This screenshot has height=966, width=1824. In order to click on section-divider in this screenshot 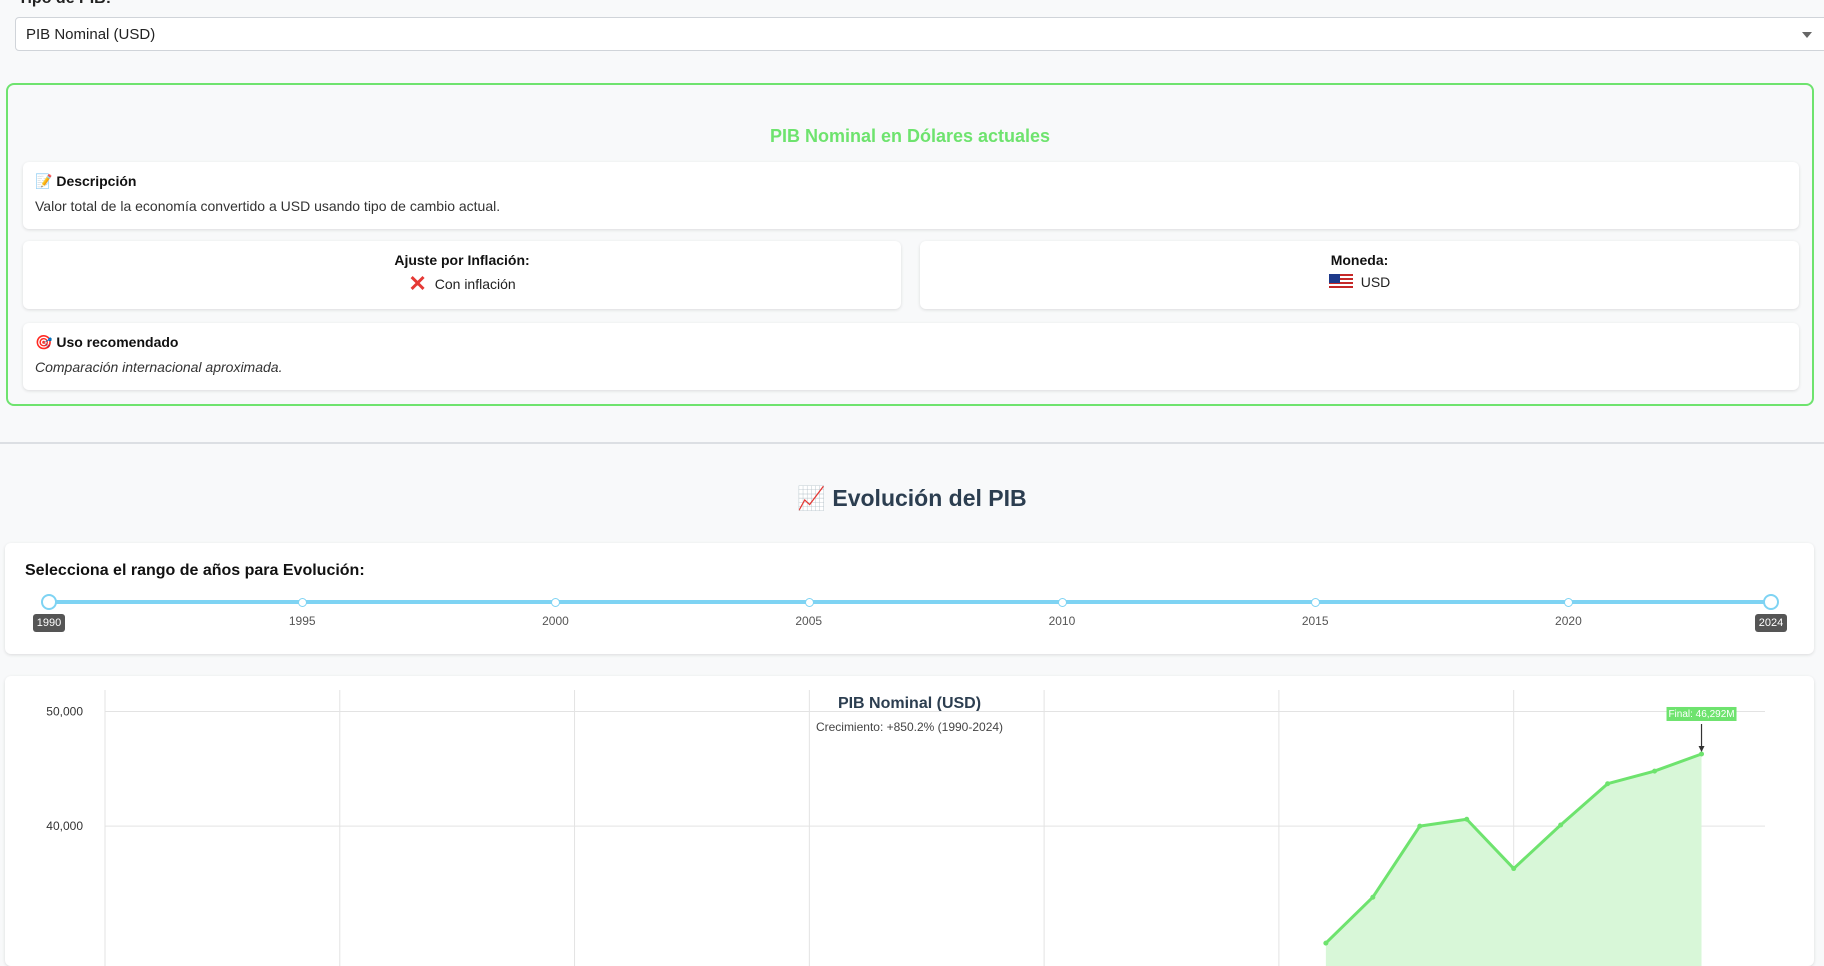, I will do `click(912, 443)`.